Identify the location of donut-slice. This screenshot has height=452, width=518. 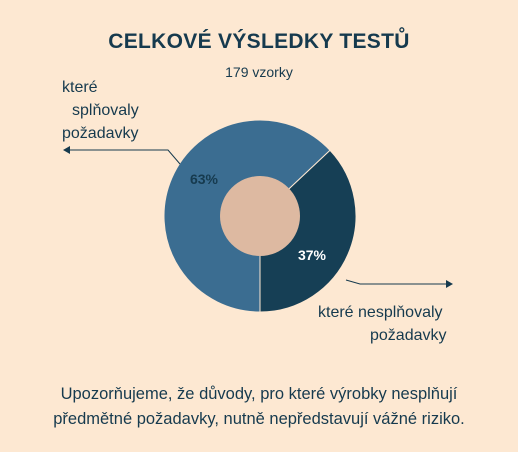
(308, 231).